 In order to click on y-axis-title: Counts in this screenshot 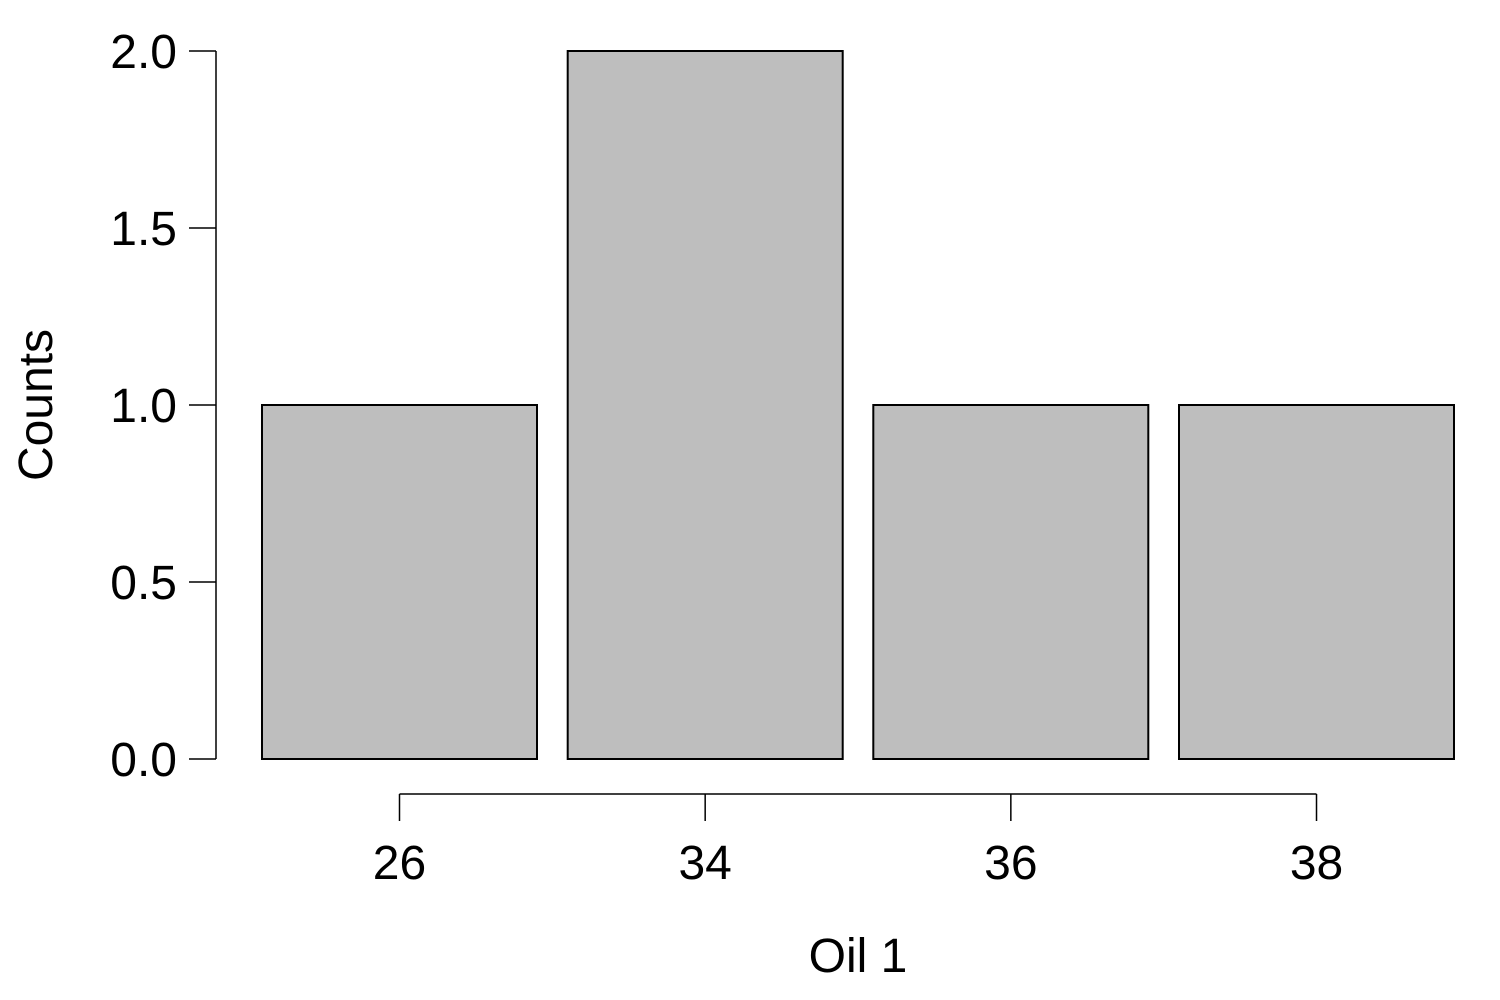, I will do `click(36, 405)`.